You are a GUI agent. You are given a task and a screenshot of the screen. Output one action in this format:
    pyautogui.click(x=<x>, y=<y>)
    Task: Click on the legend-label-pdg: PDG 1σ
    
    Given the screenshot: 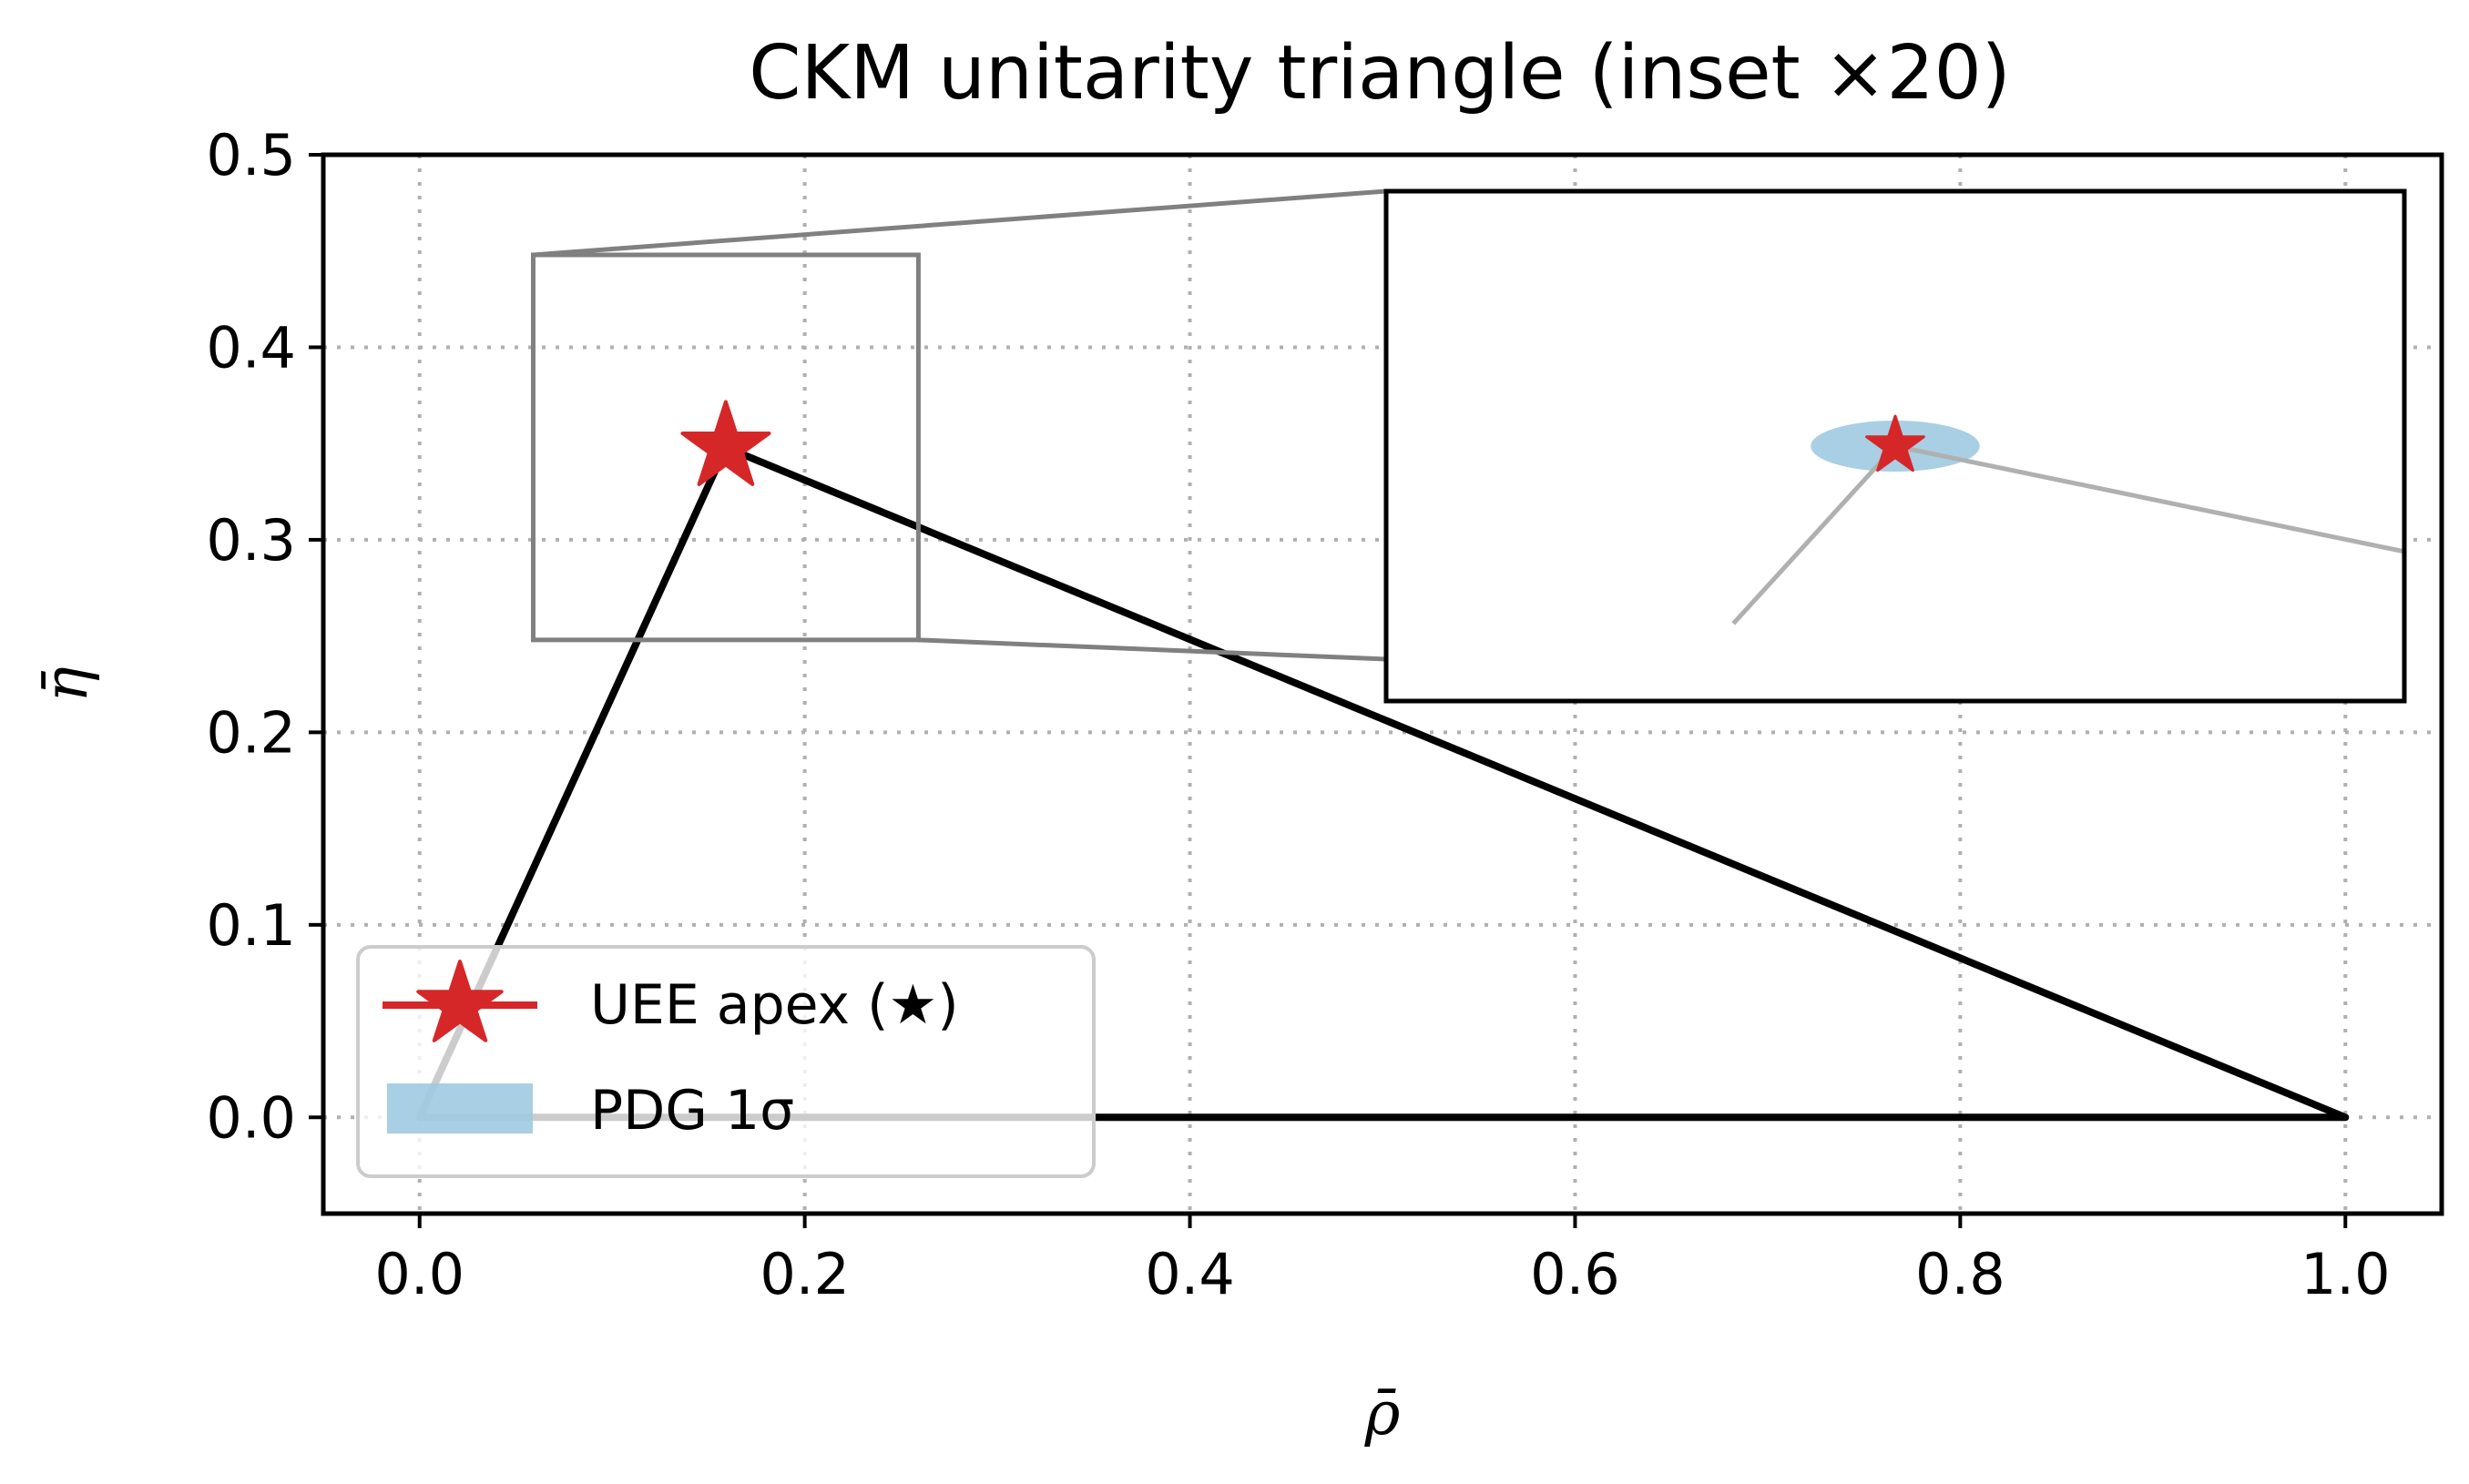 What is the action you would take?
    pyautogui.click(x=692, y=1111)
    